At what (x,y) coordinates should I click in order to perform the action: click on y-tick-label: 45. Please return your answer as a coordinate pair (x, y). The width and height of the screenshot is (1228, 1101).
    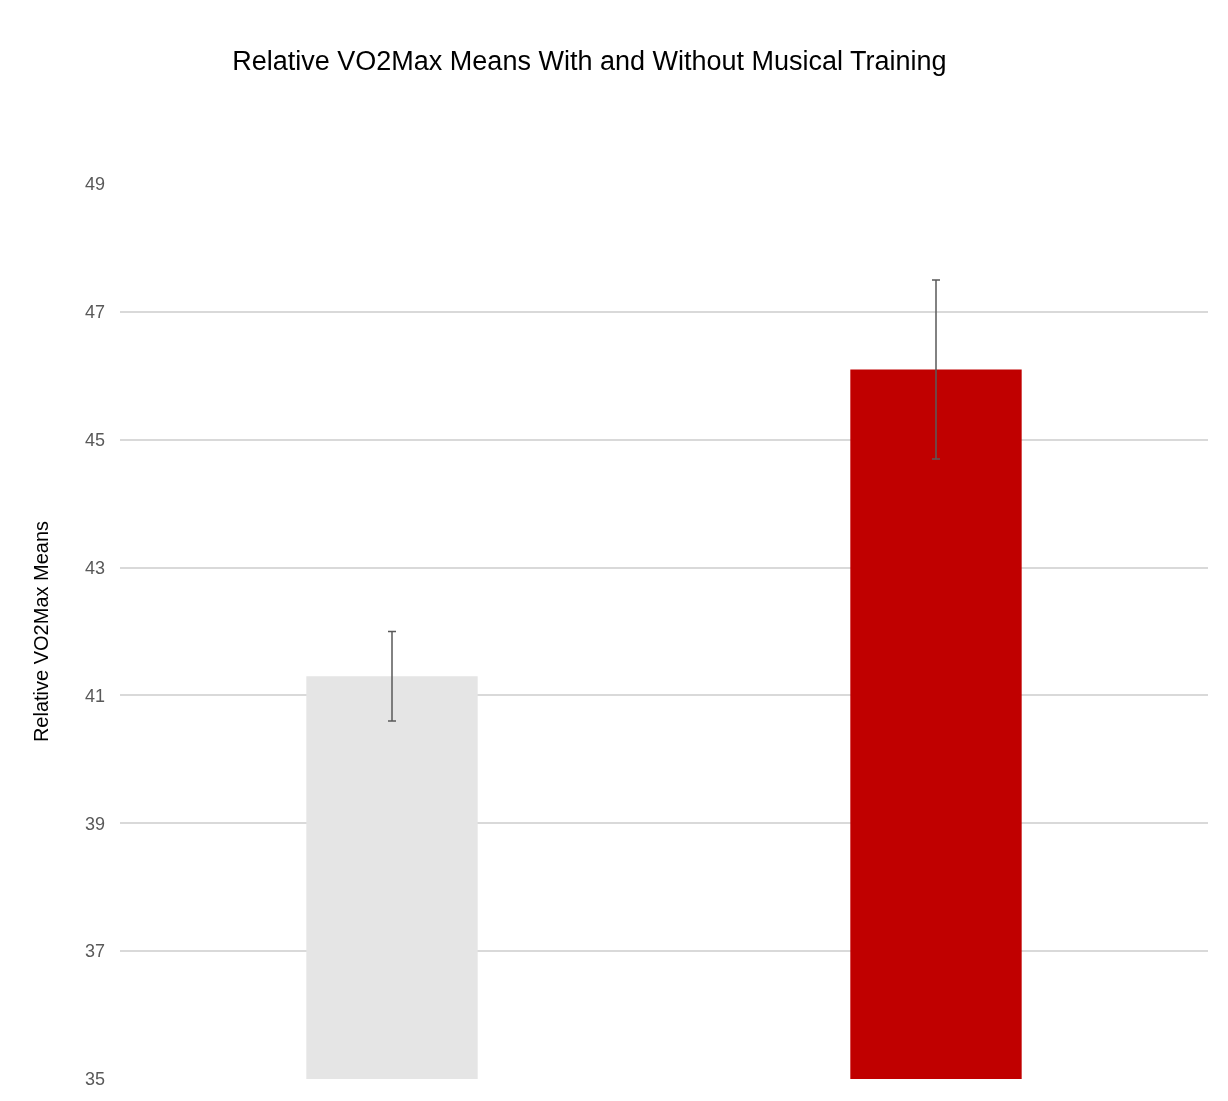
    Looking at the image, I should click on (94, 440).